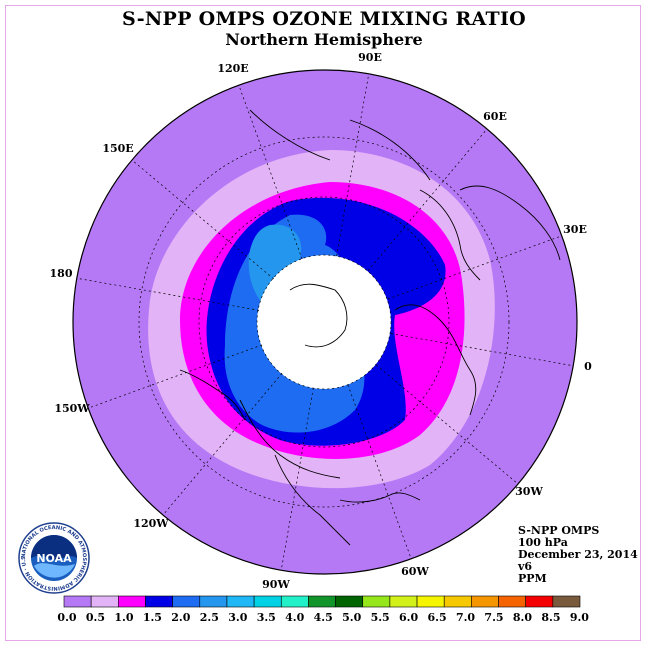  Describe the element at coordinates (232, 68) in the screenshot. I see `longitude-label: 120E` at that location.